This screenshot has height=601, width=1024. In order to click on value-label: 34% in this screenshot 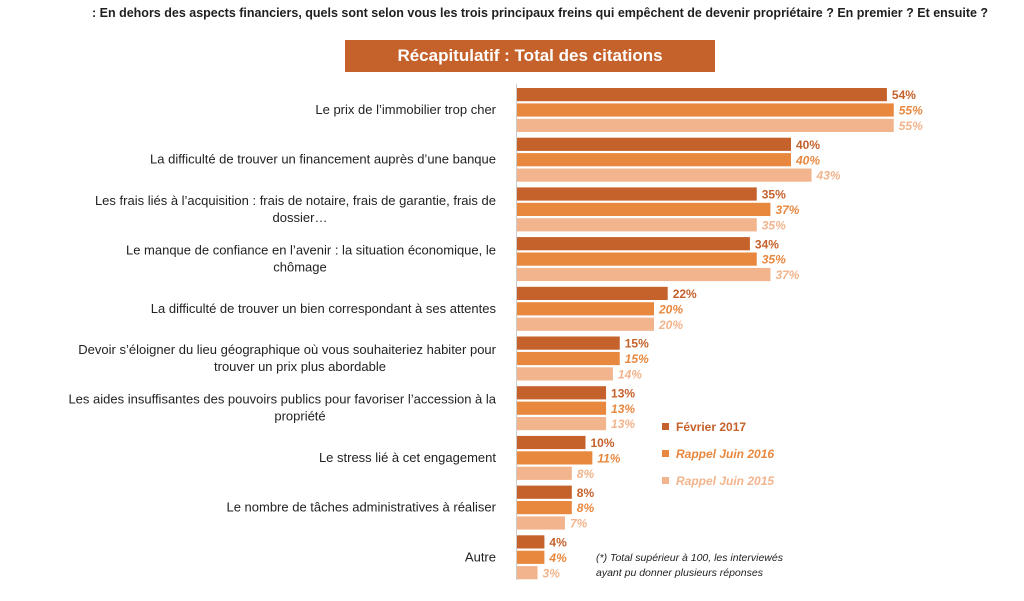, I will do `click(767, 244)`.